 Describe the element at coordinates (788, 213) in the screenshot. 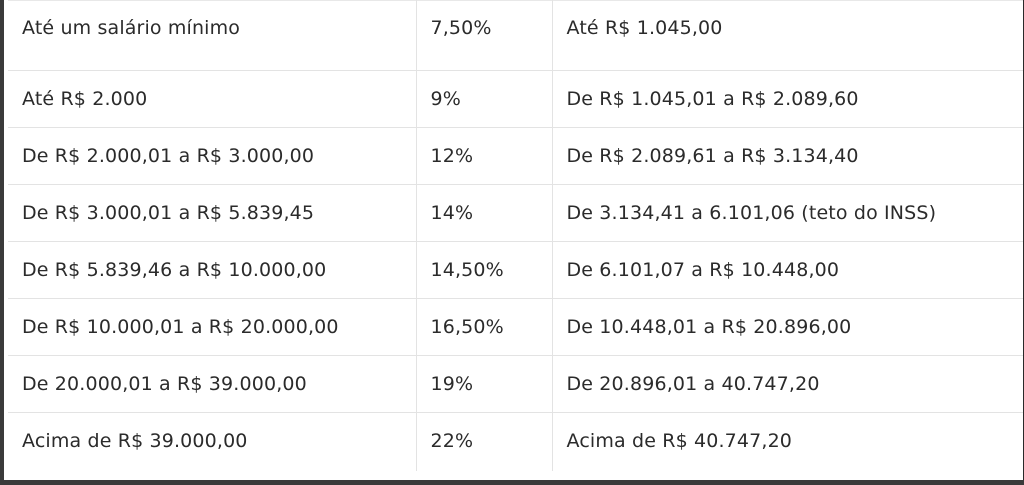

I see `salary-range-new-cell: De 3.134,41 a 6.101,06 (teto do INSS)` at that location.